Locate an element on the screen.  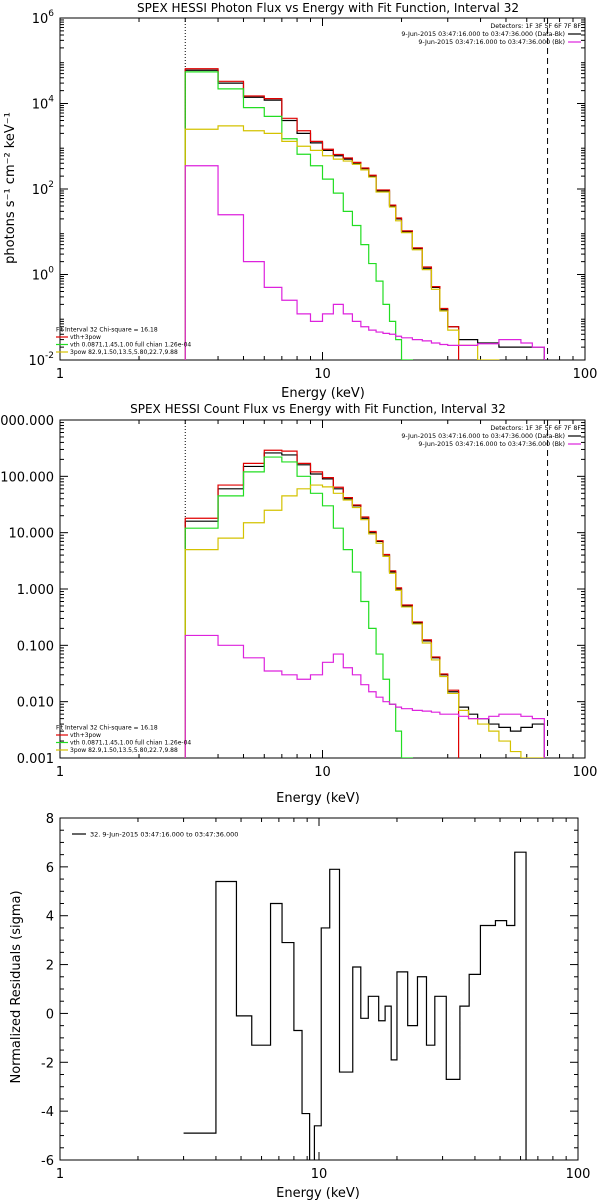
residuals-x-tick-label: 10 is located at coordinates (319, 1174).